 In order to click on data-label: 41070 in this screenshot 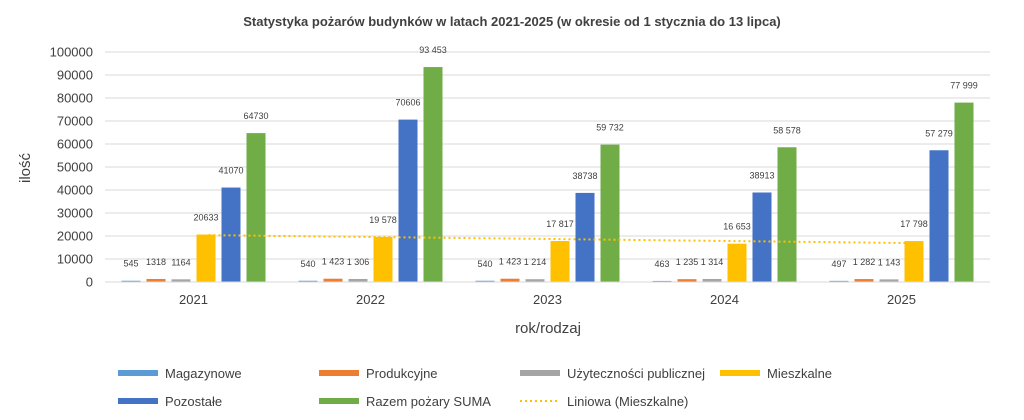, I will do `click(230, 171)`.